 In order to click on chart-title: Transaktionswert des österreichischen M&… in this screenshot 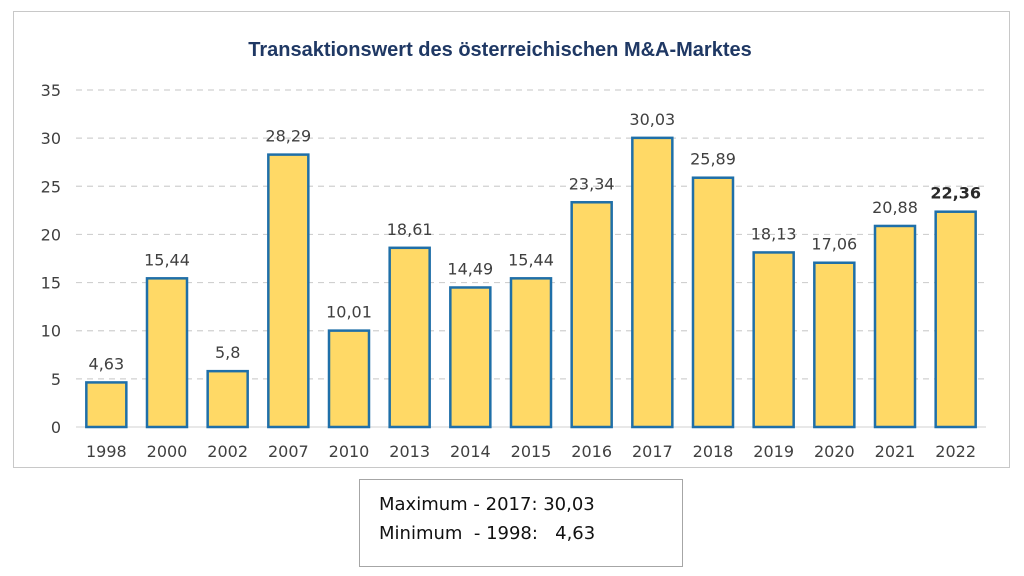, I will do `click(500, 50)`.